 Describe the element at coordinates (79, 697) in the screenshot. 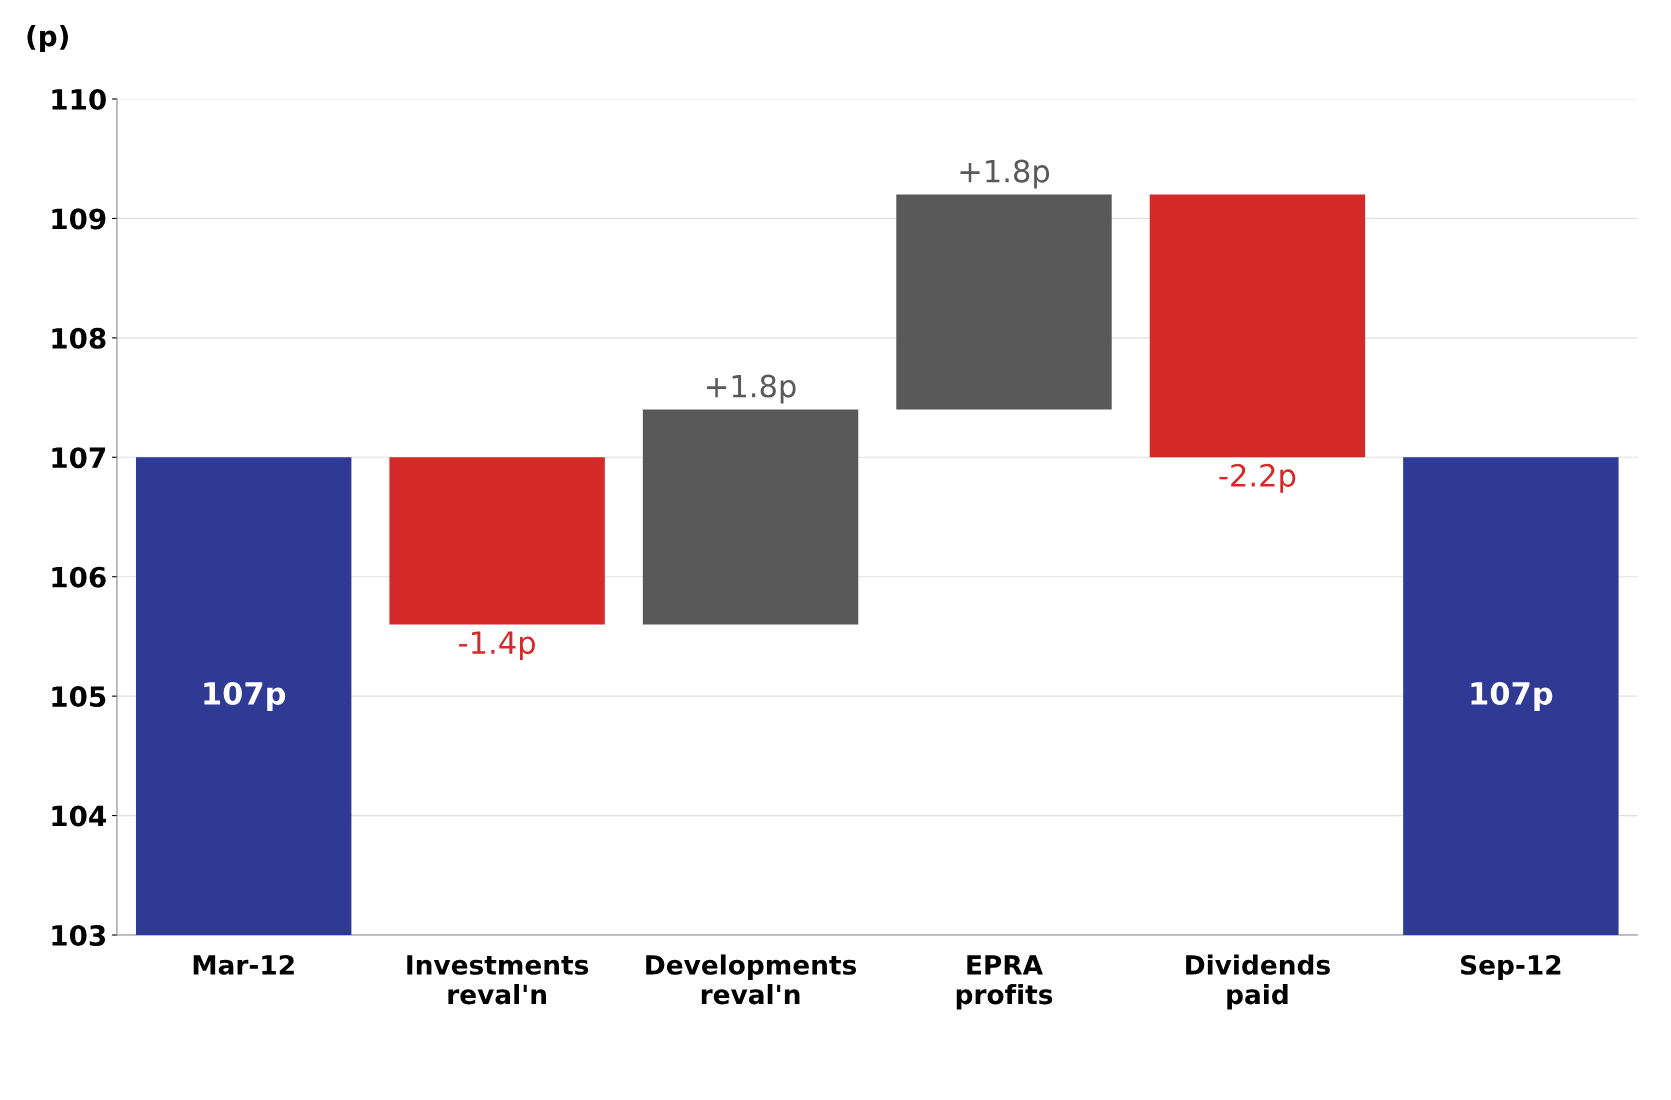

I see `y-tick-label: 105` at that location.